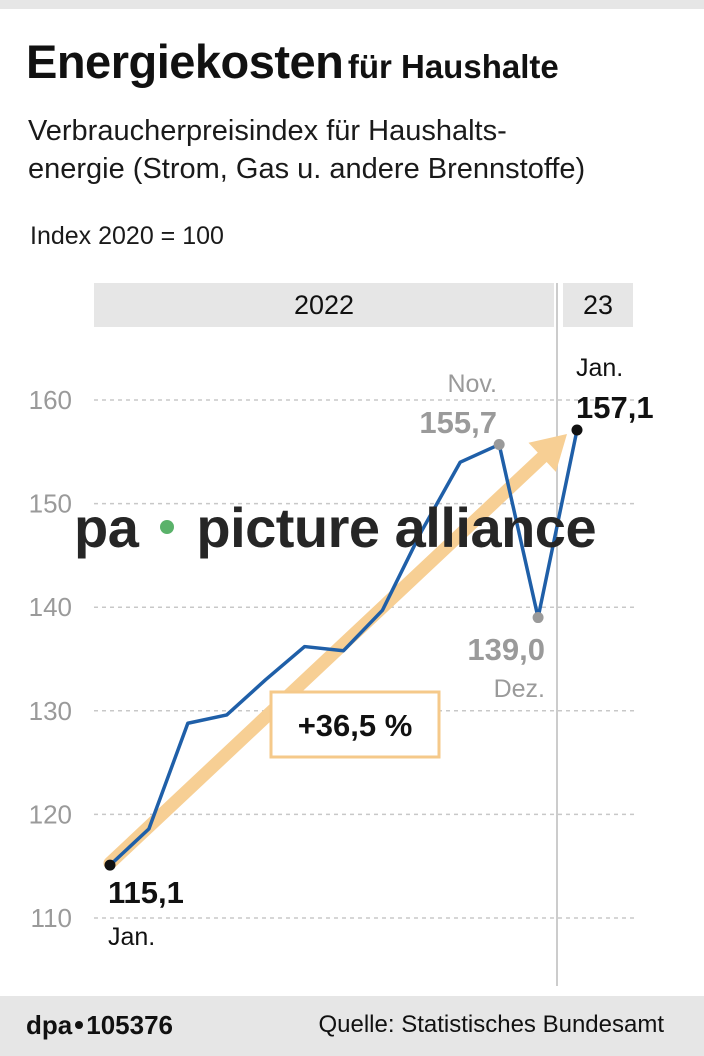 The image size is (704, 1056). I want to click on top-strip, so click(352, 4).